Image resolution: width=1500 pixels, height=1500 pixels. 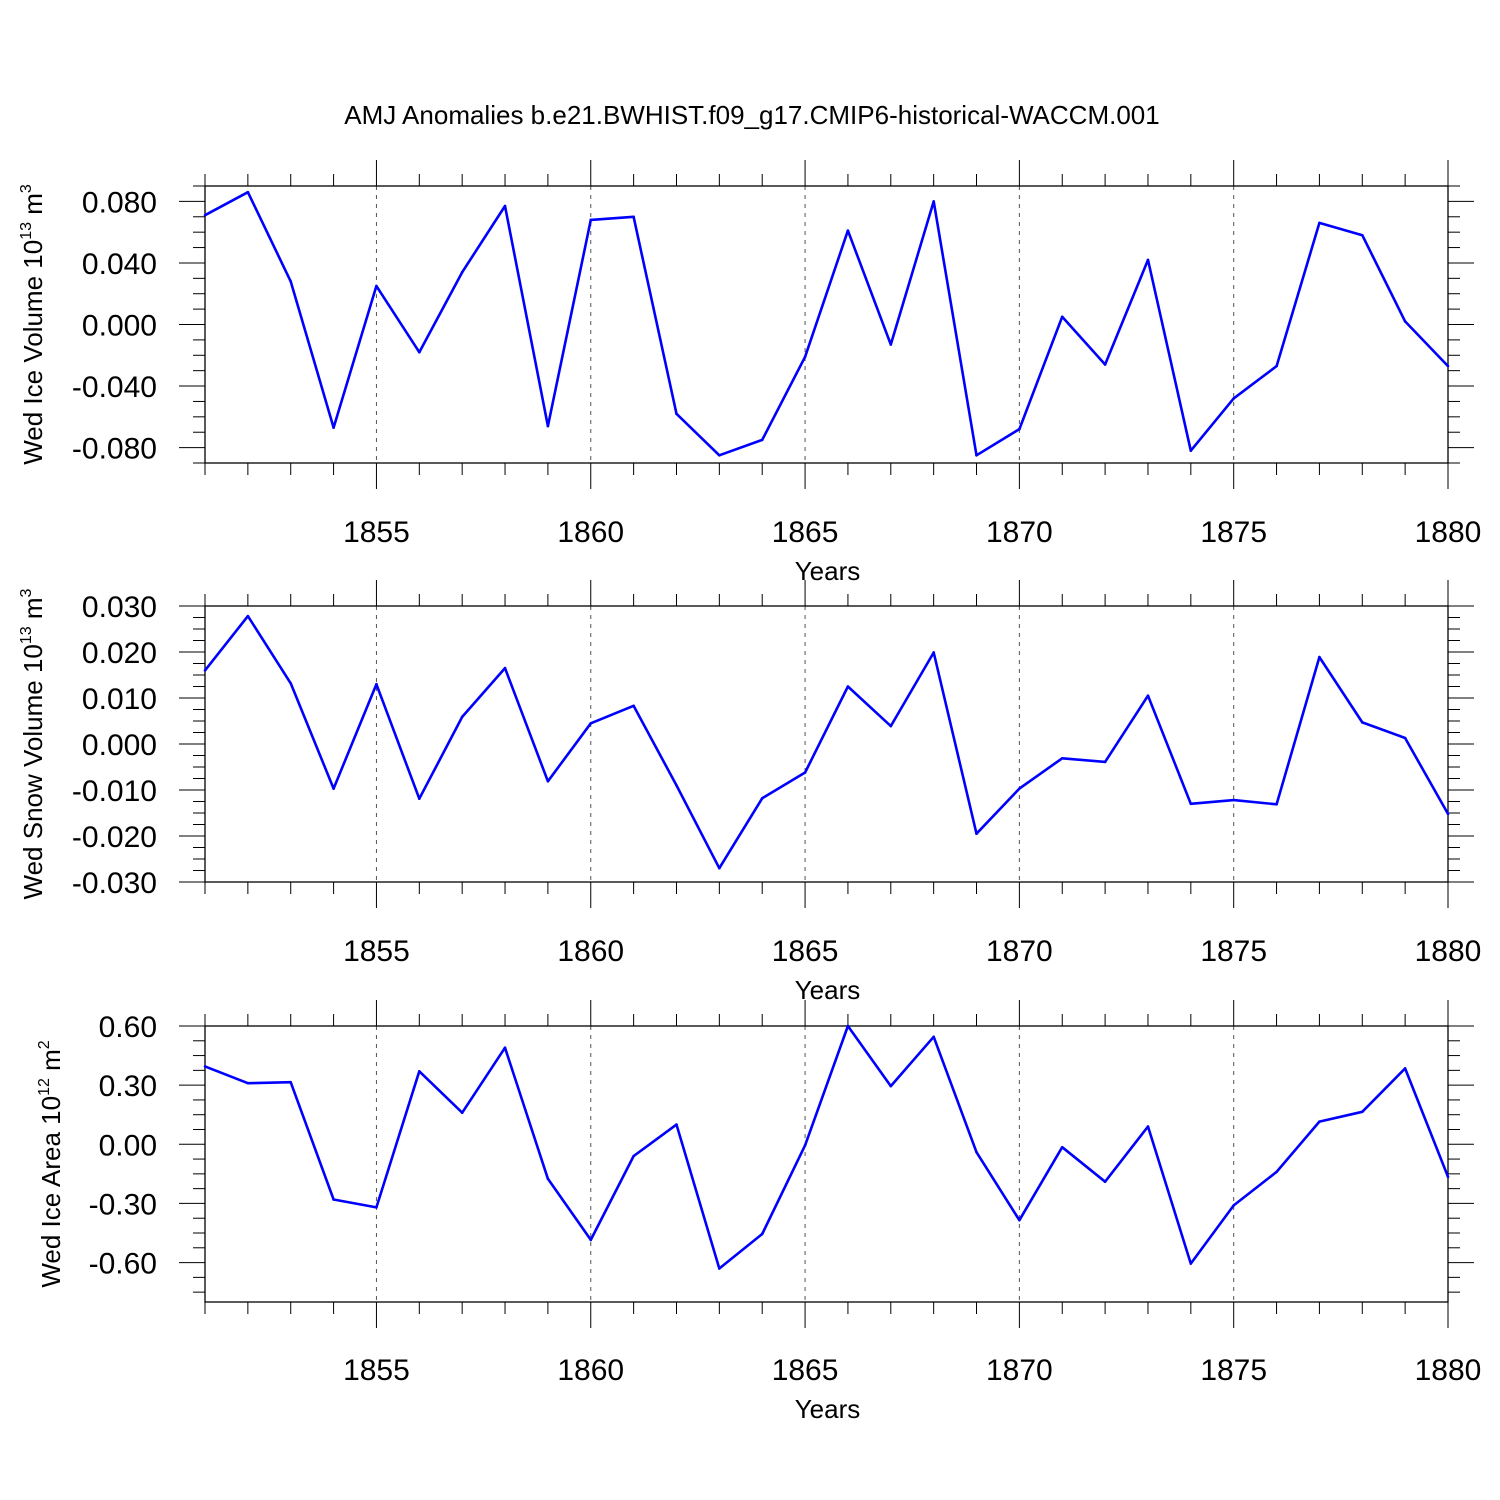 I want to click on y-axis-title-exponent: 12, so click(x=44, y=1087).